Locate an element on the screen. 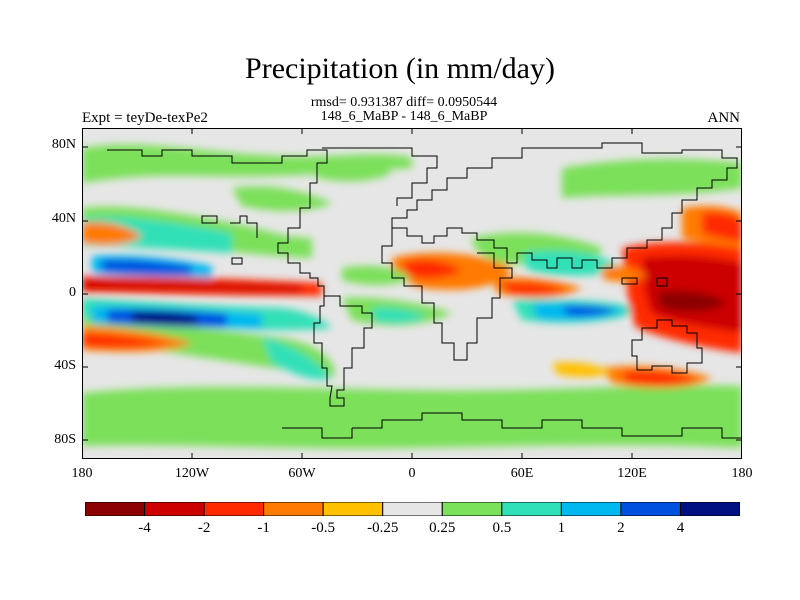  x-tick-label: 60W is located at coordinates (302, 473).